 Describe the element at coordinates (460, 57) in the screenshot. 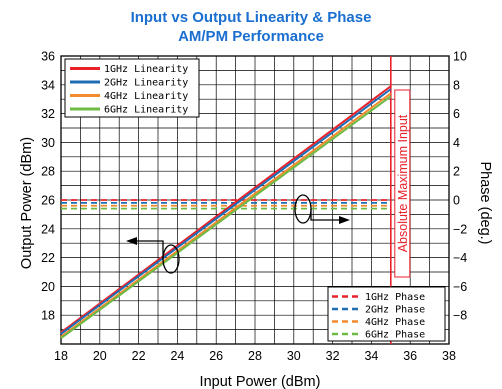

I see `right-y-tick-label: 10` at that location.